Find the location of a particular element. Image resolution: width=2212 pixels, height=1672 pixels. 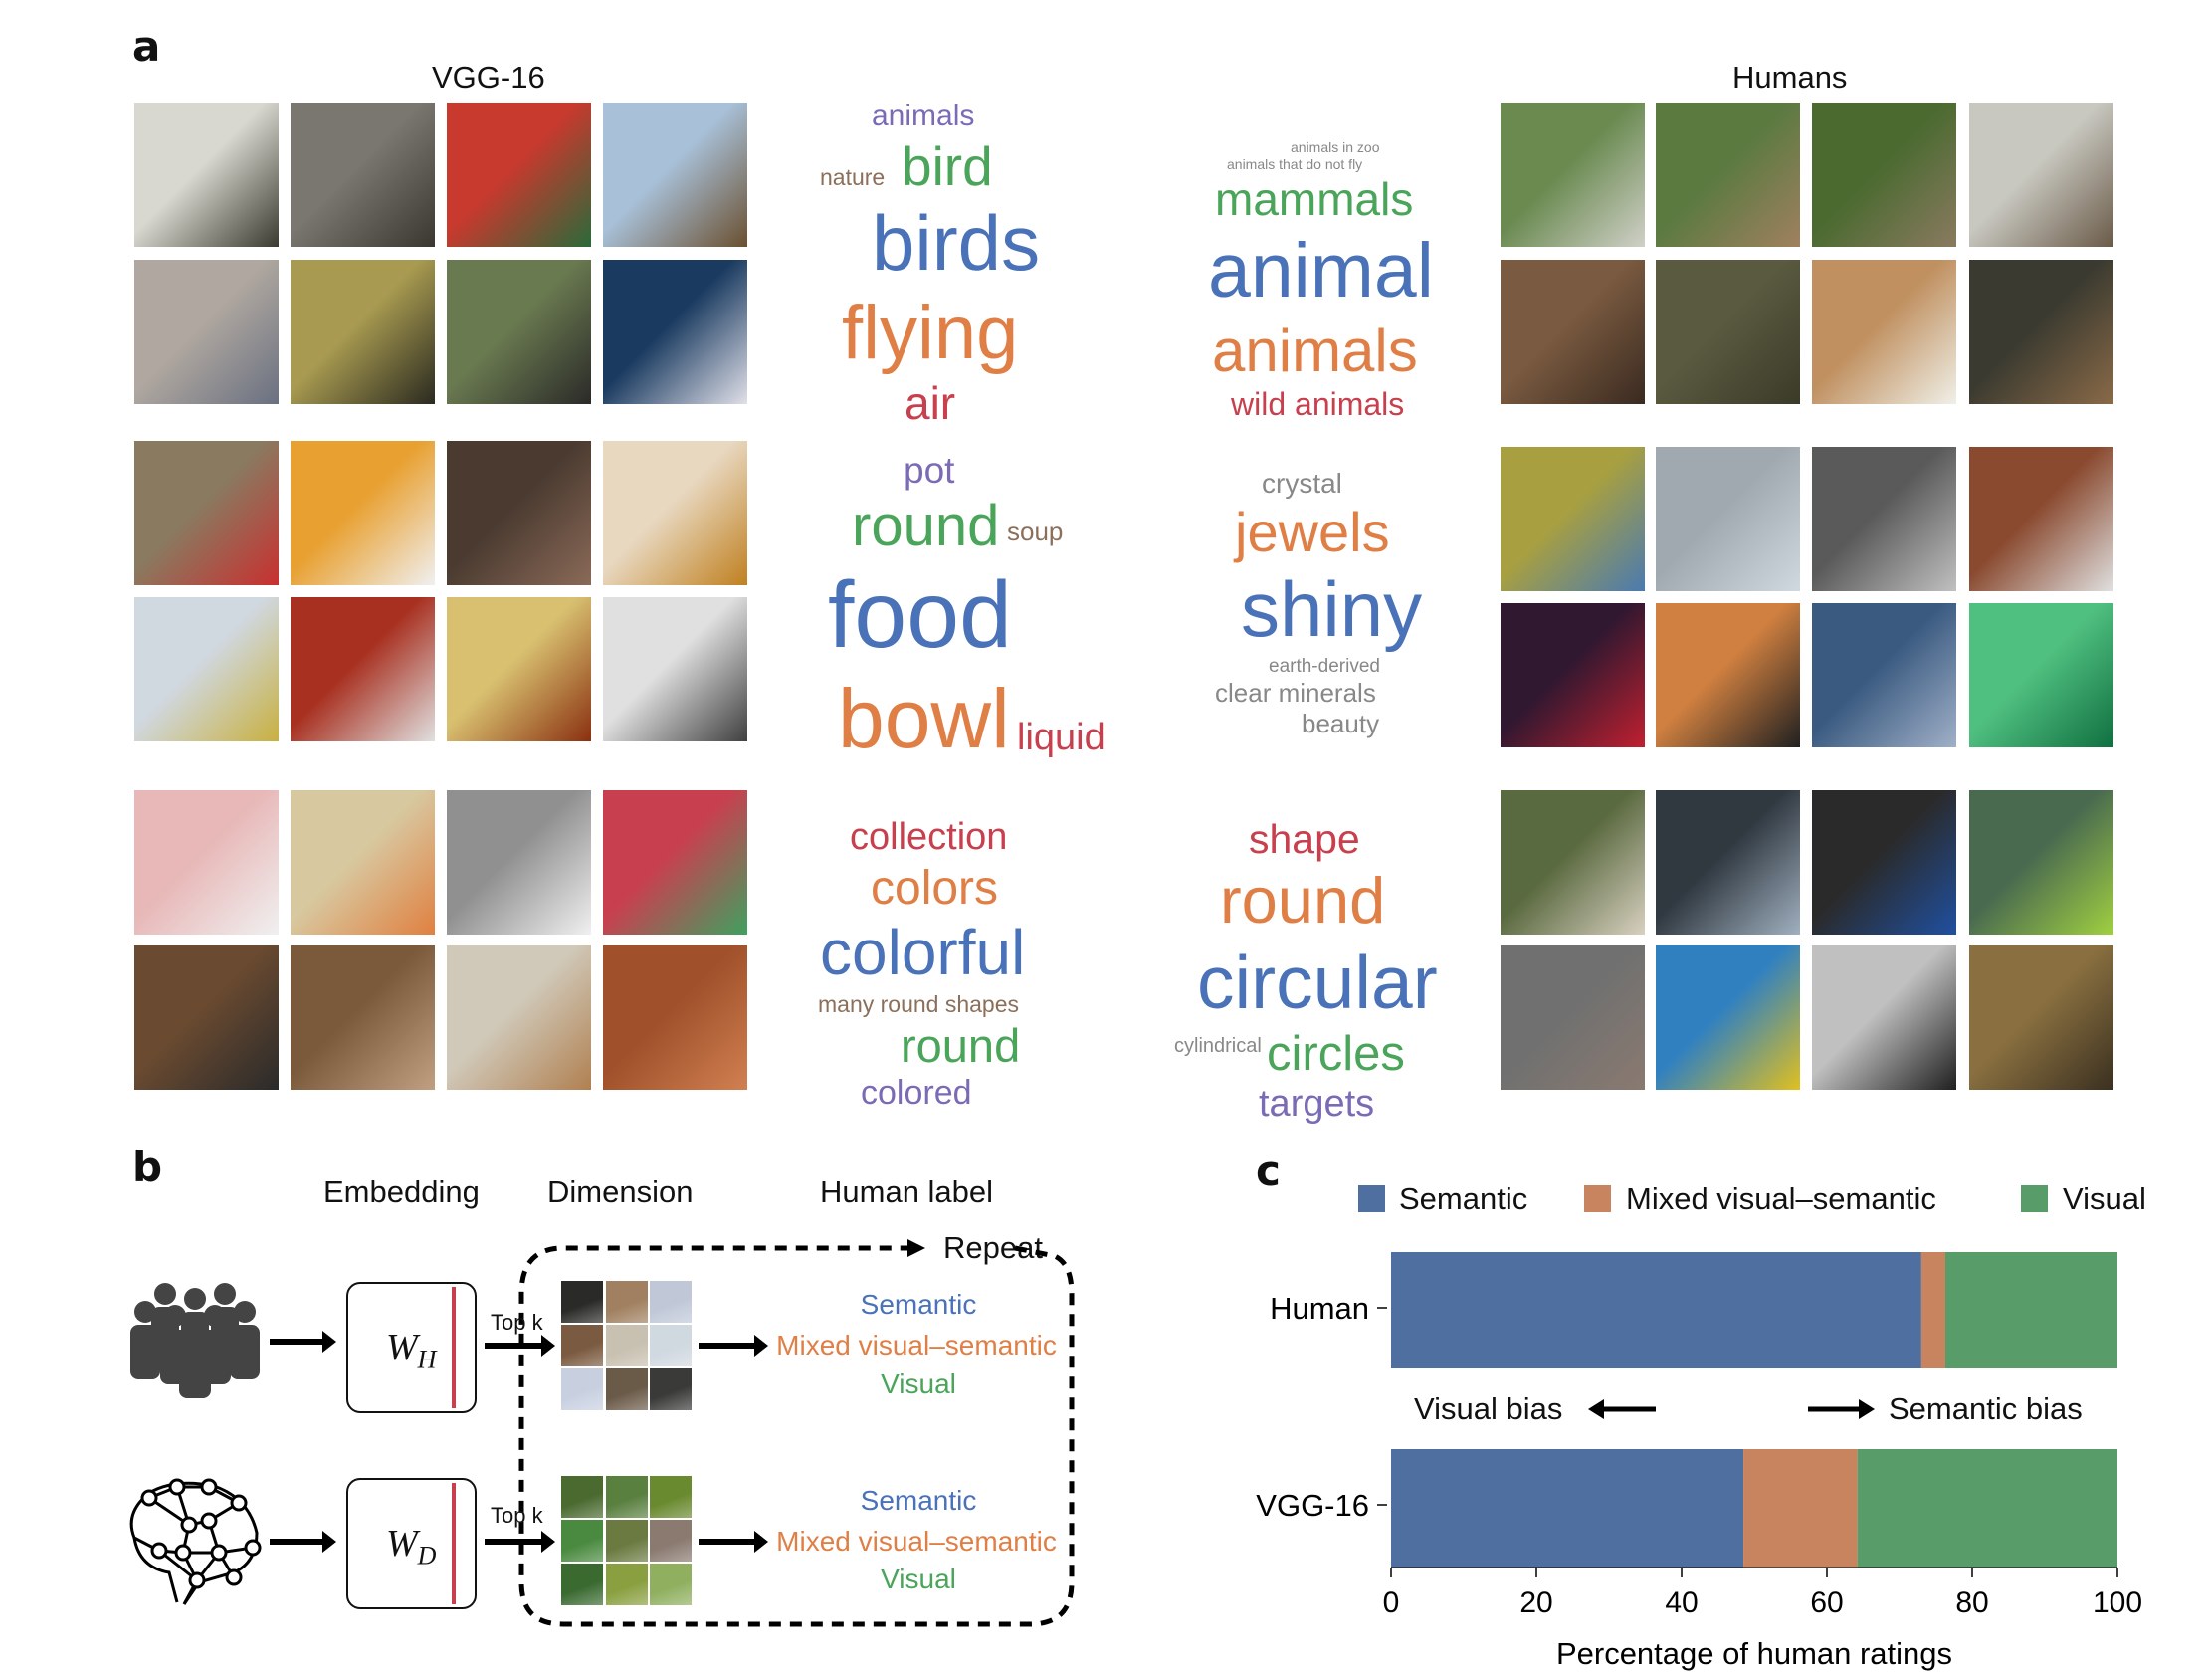

dnn-embedding-matrix: WD is located at coordinates (411, 1543).